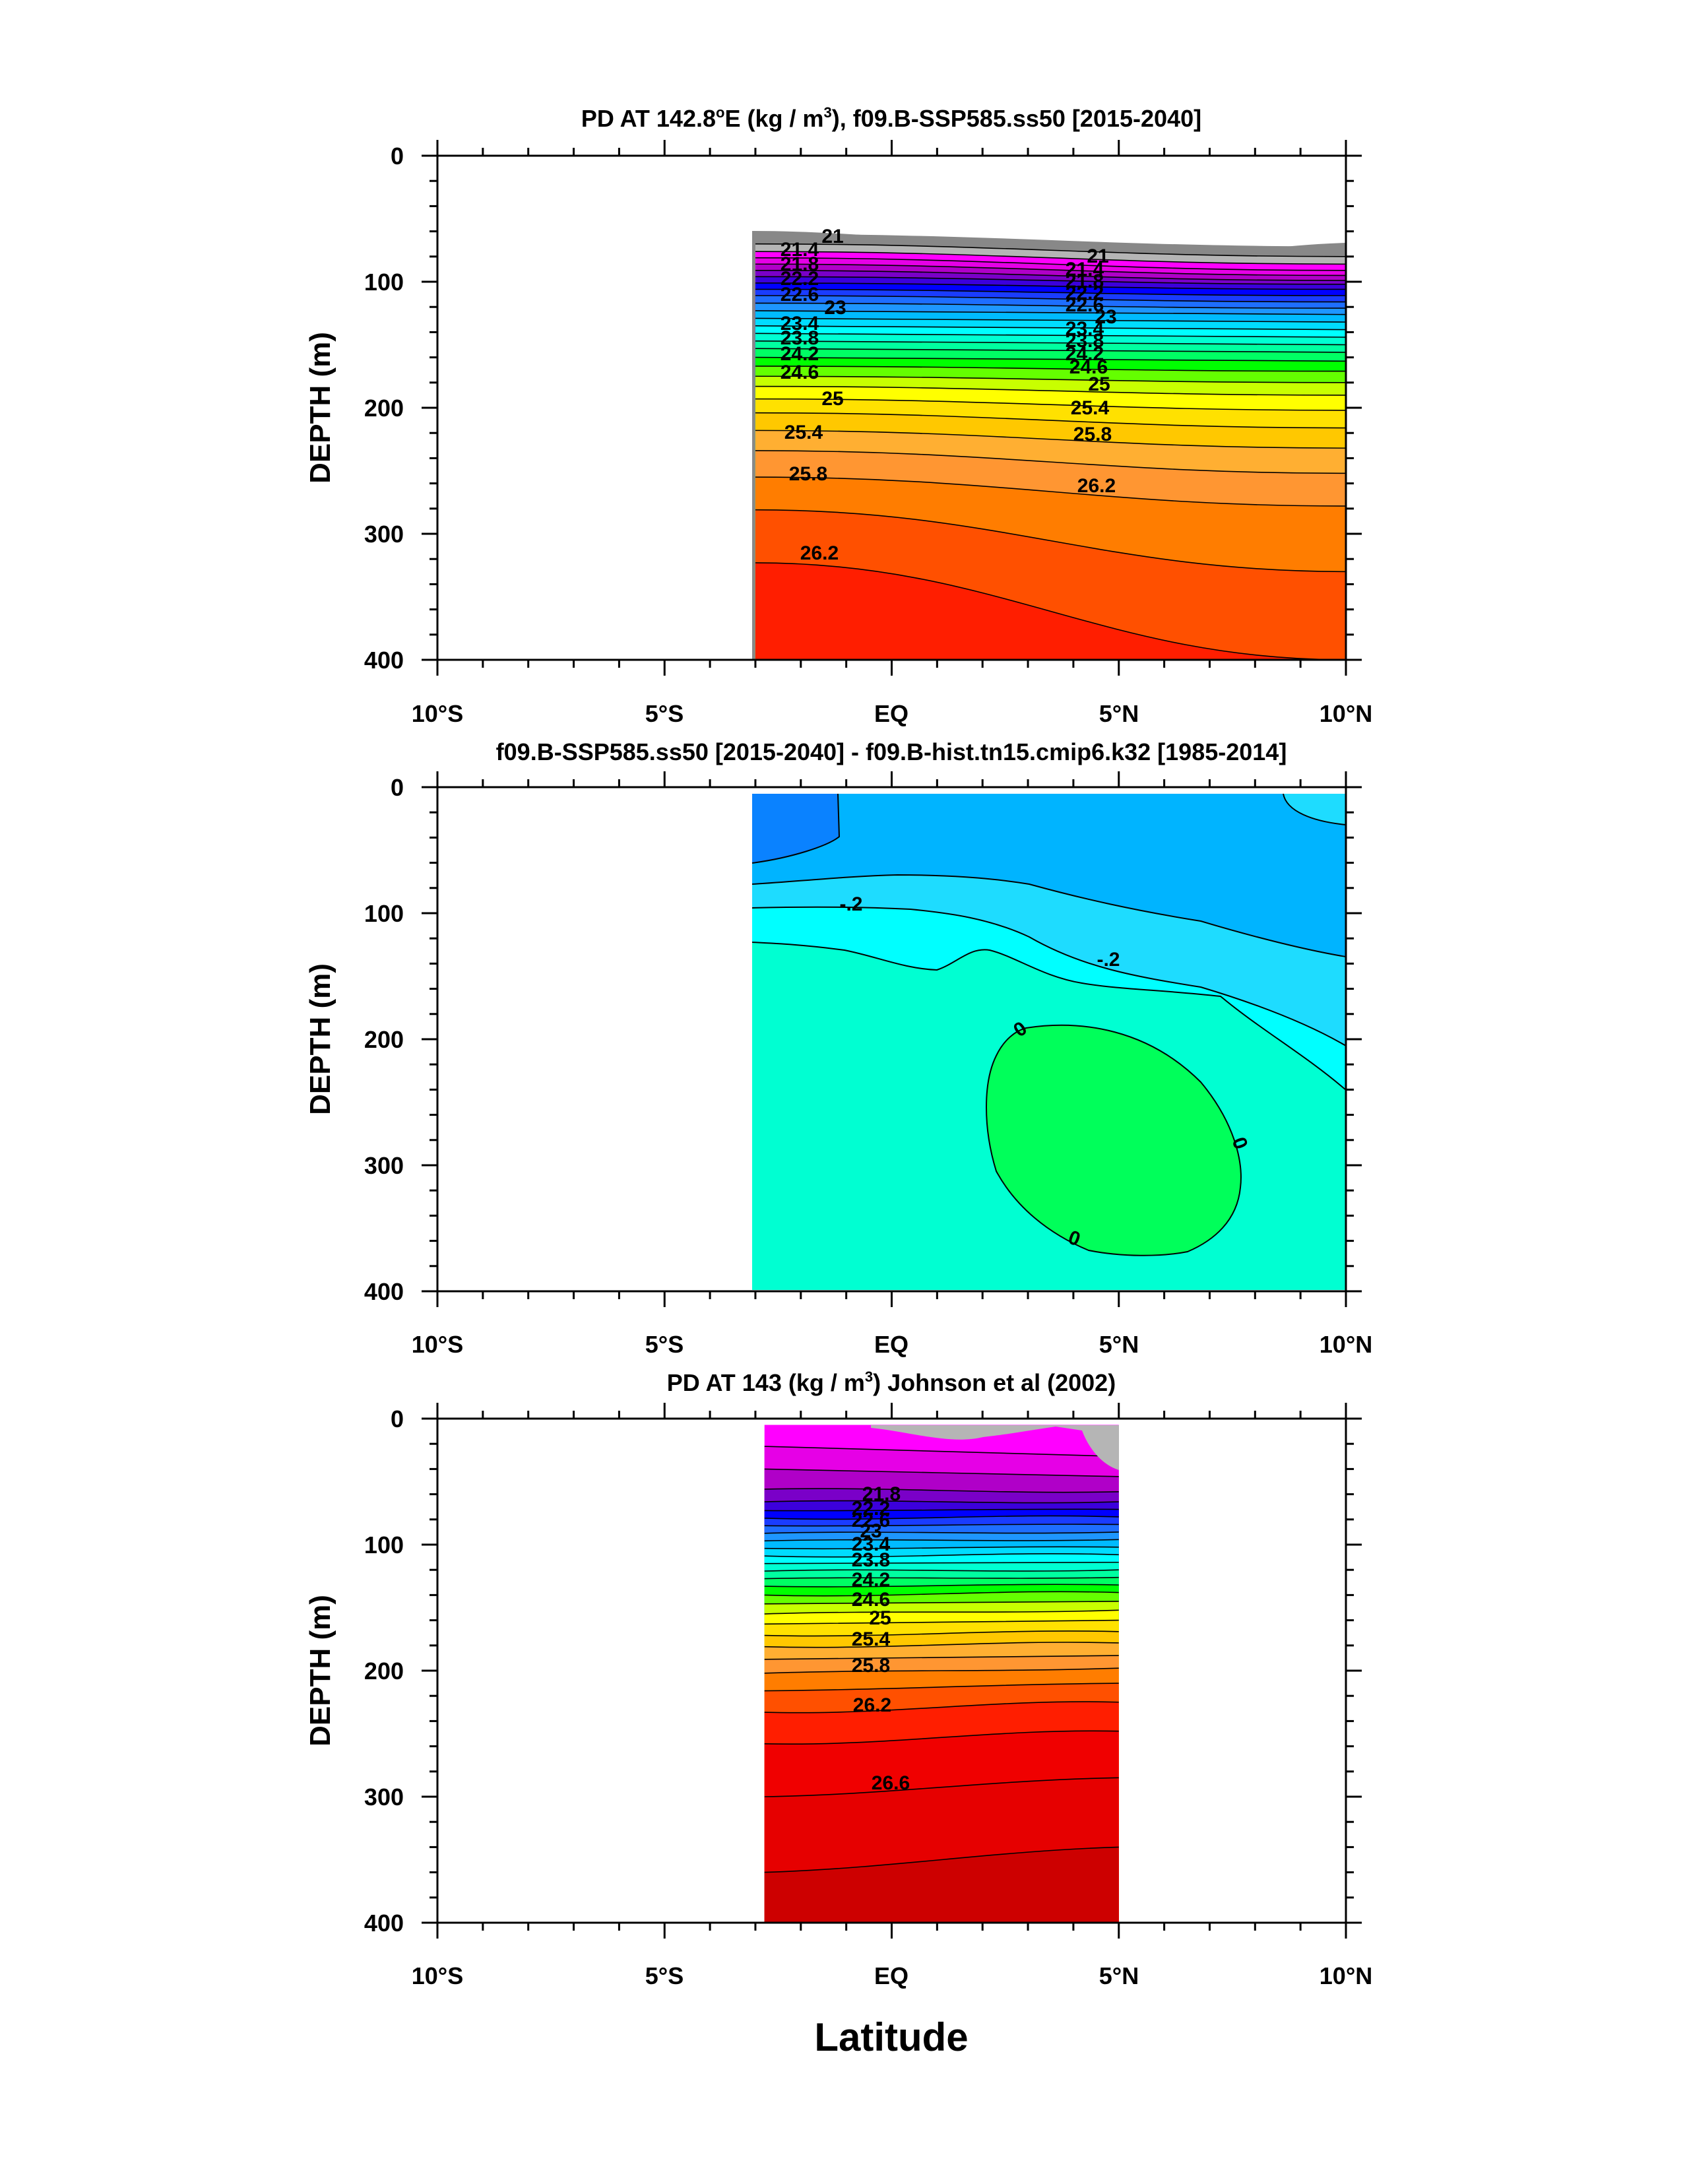 The image size is (1689, 2184). What do you see at coordinates (892, 1671) in the screenshot?
I see `panel-3-ticks` at bounding box center [892, 1671].